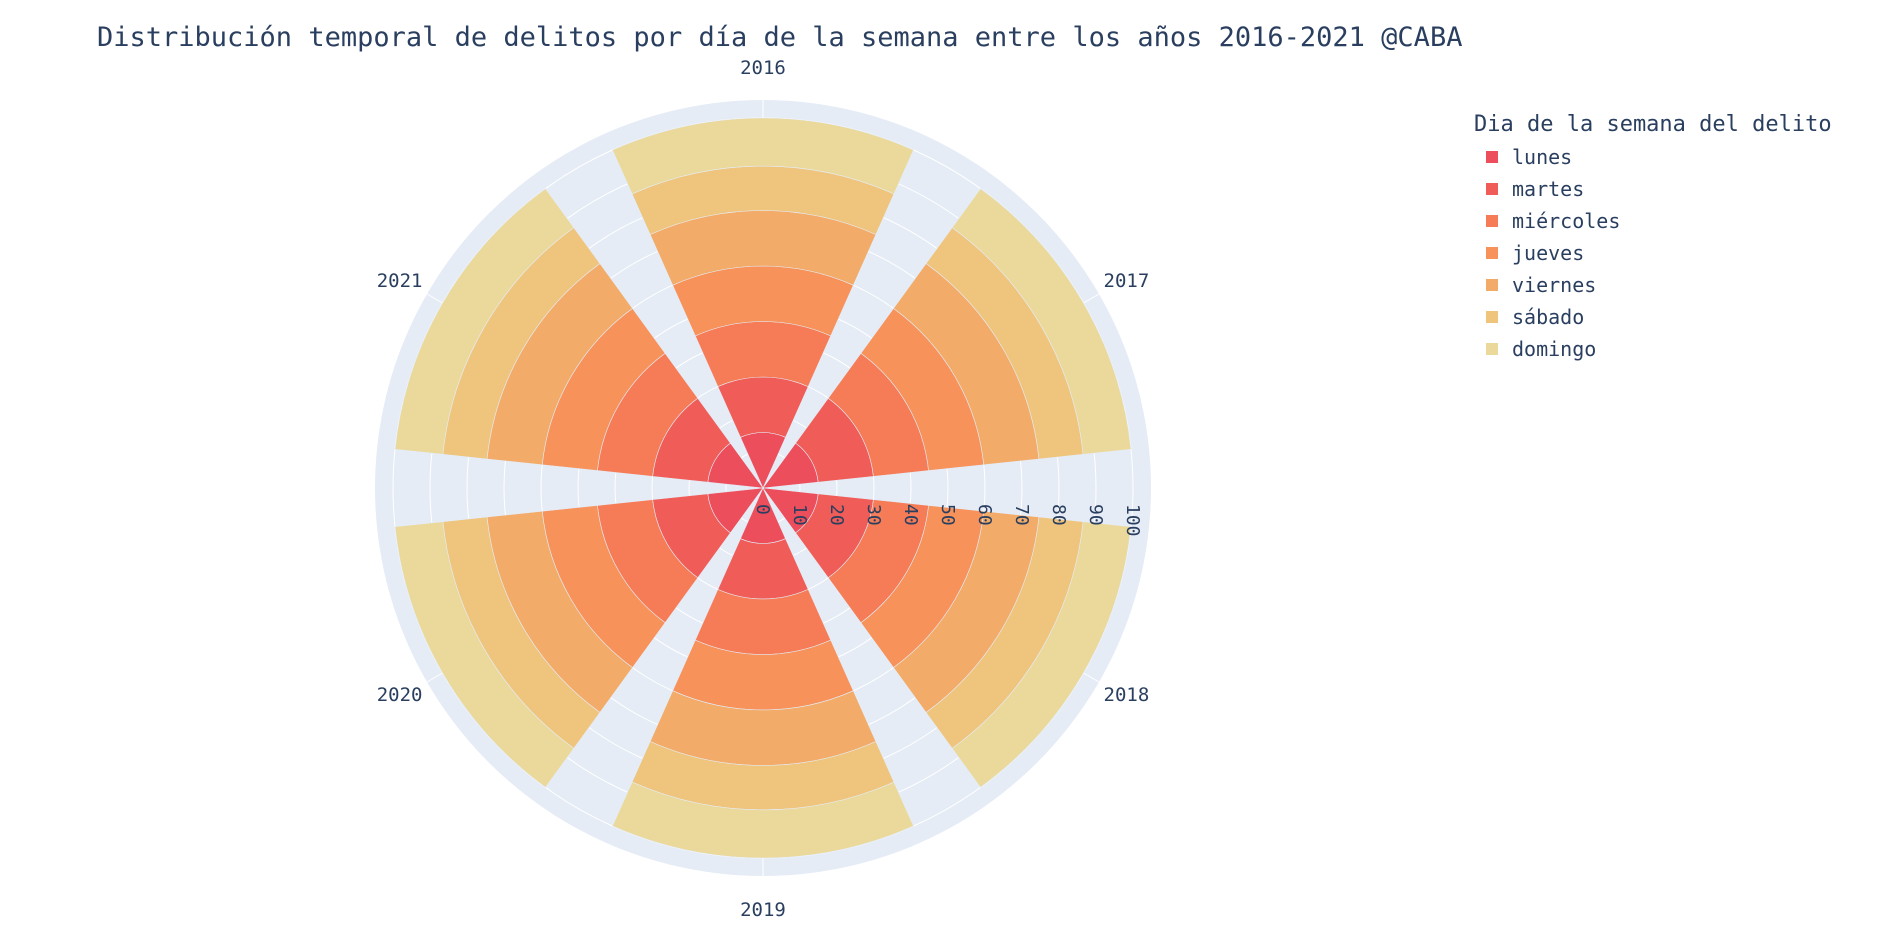  What do you see at coordinates (1653, 317) in the screenshot?
I see `legend-item: sábado` at bounding box center [1653, 317].